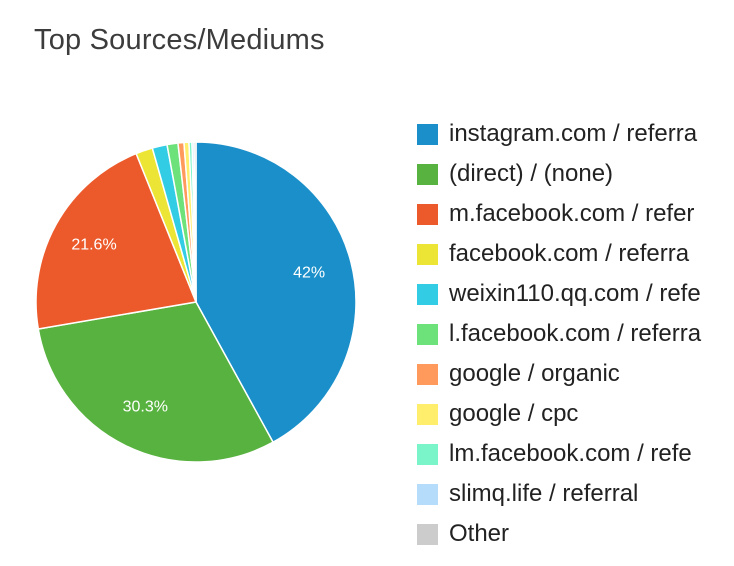 The image size is (734, 566). I want to click on legend-item-direct-none: (direct) / (none), so click(567, 174).